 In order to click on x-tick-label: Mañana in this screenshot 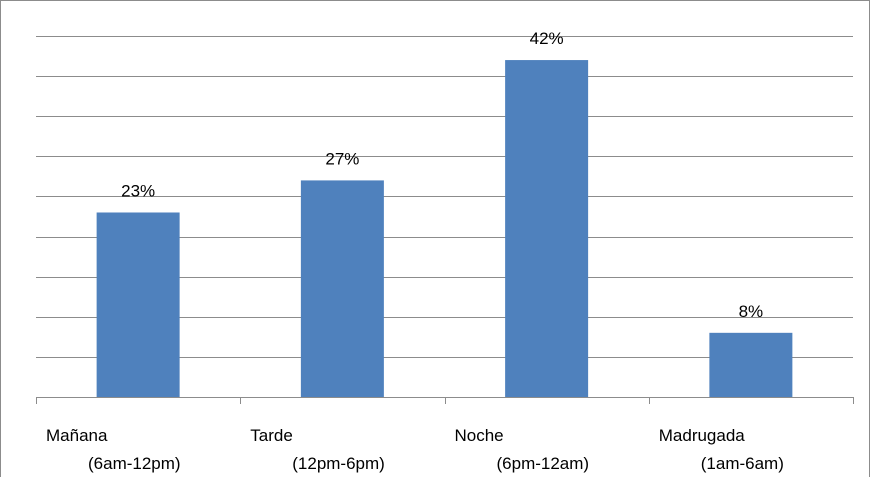, I will do `click(77, 435)`.